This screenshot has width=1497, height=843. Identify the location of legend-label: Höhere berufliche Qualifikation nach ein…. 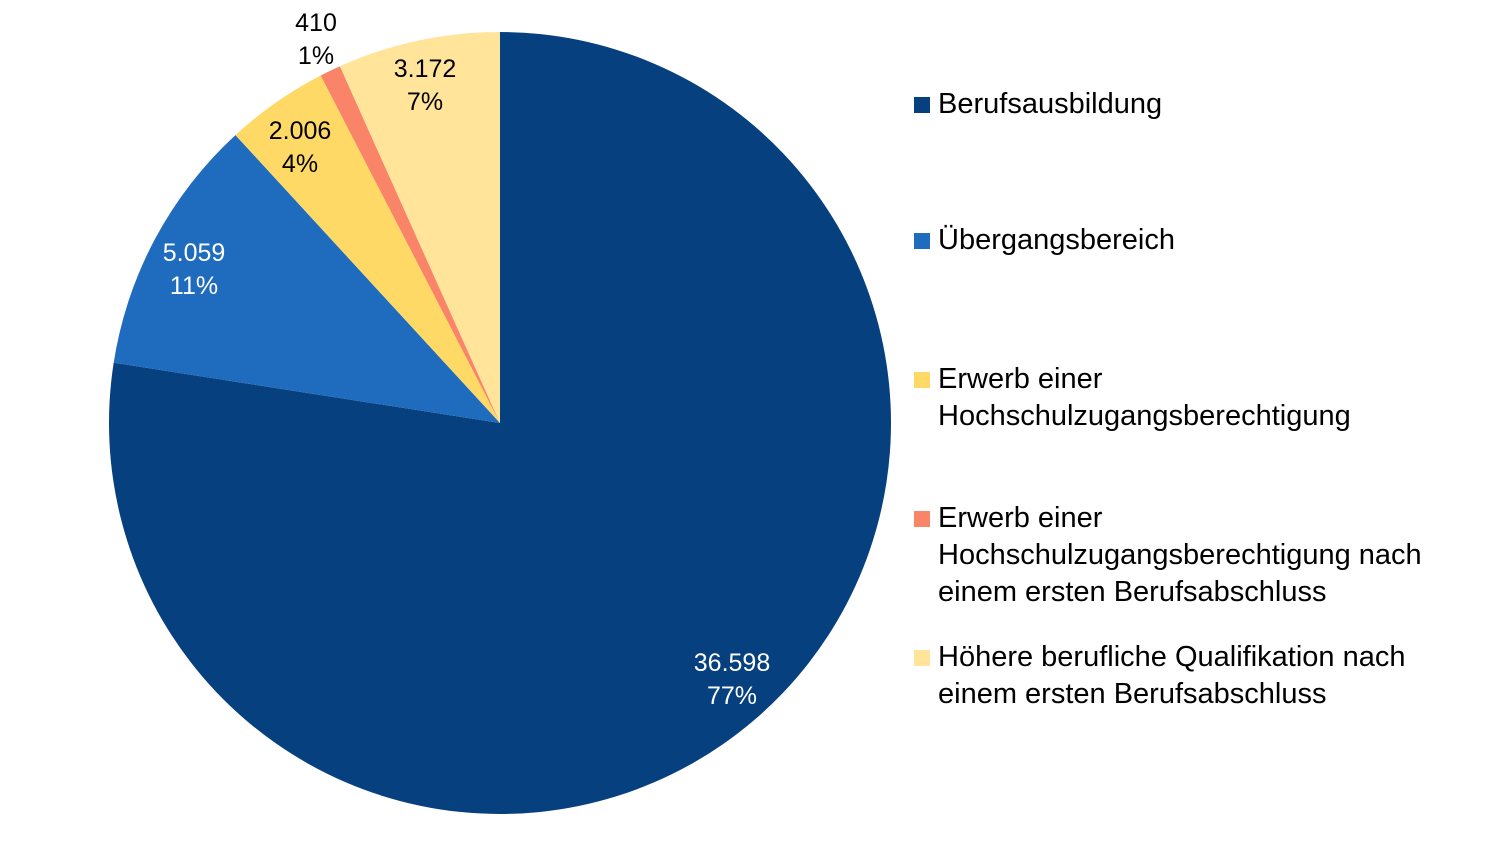
(1172, 675).